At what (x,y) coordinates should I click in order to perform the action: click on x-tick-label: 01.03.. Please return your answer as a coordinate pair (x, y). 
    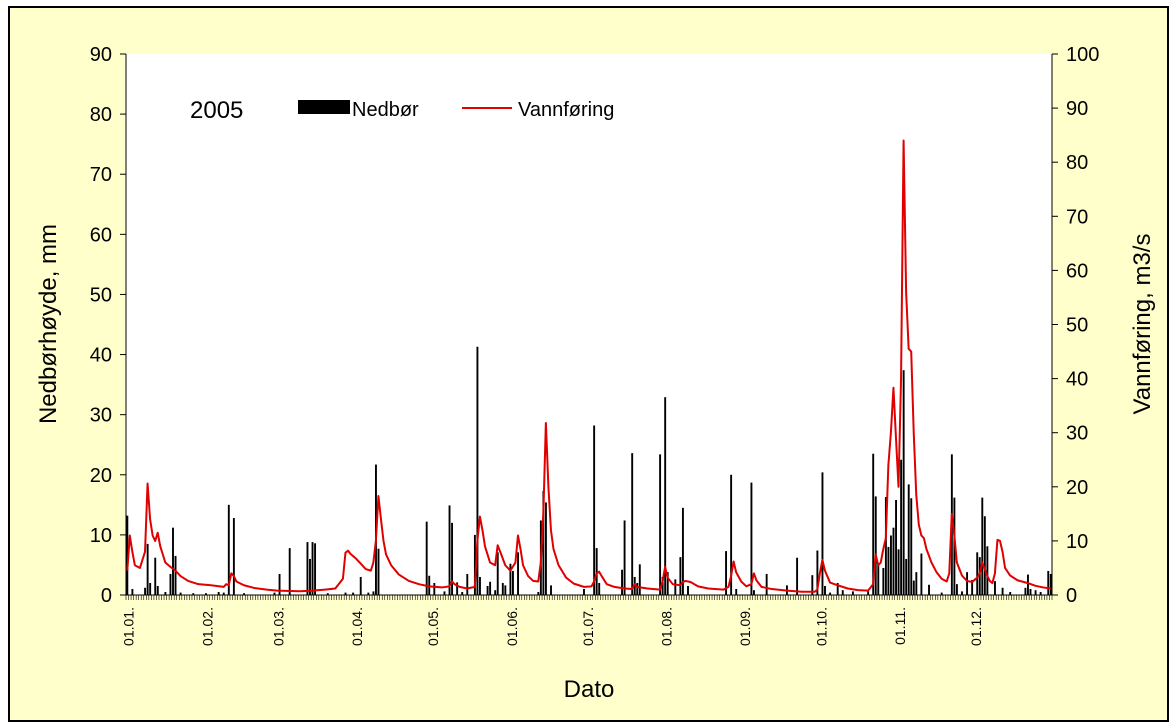
    Looking at the image, I should click on (278, 626).